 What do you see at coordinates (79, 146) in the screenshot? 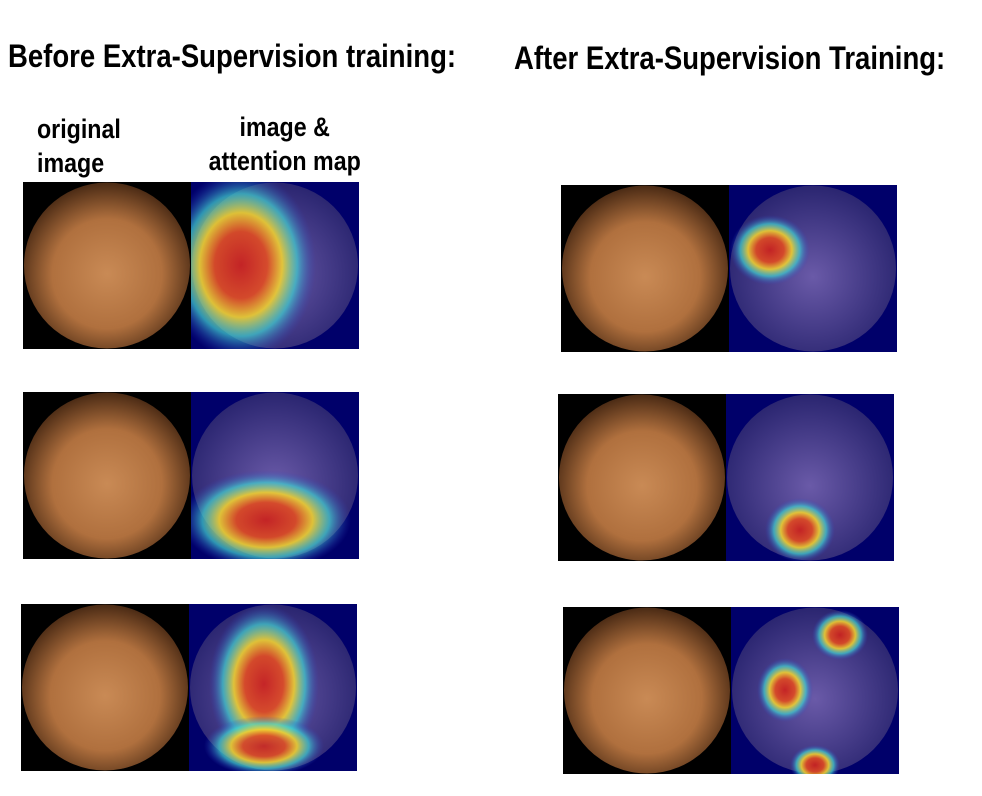
I see `column-label-original: original image` at bounding box center [79, 146].